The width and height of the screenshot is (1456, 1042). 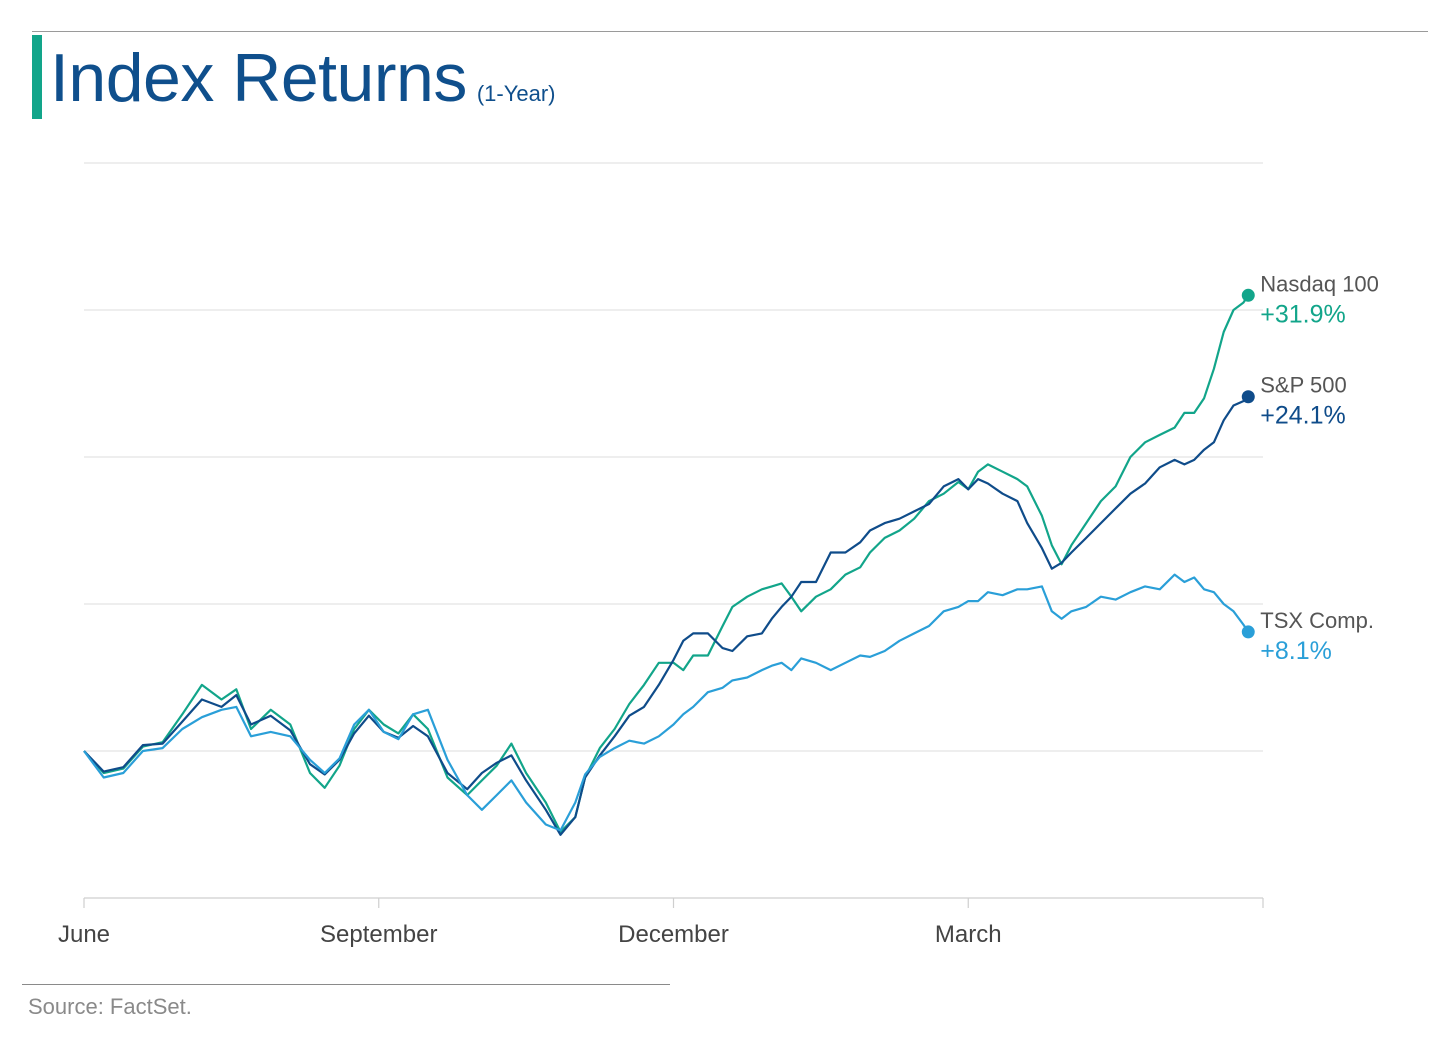 What do you see at coordinates (1296, 651) in the screenshot?
I see `end-label-value-tsx: +8.1%` at bounding box center [1296, 651].